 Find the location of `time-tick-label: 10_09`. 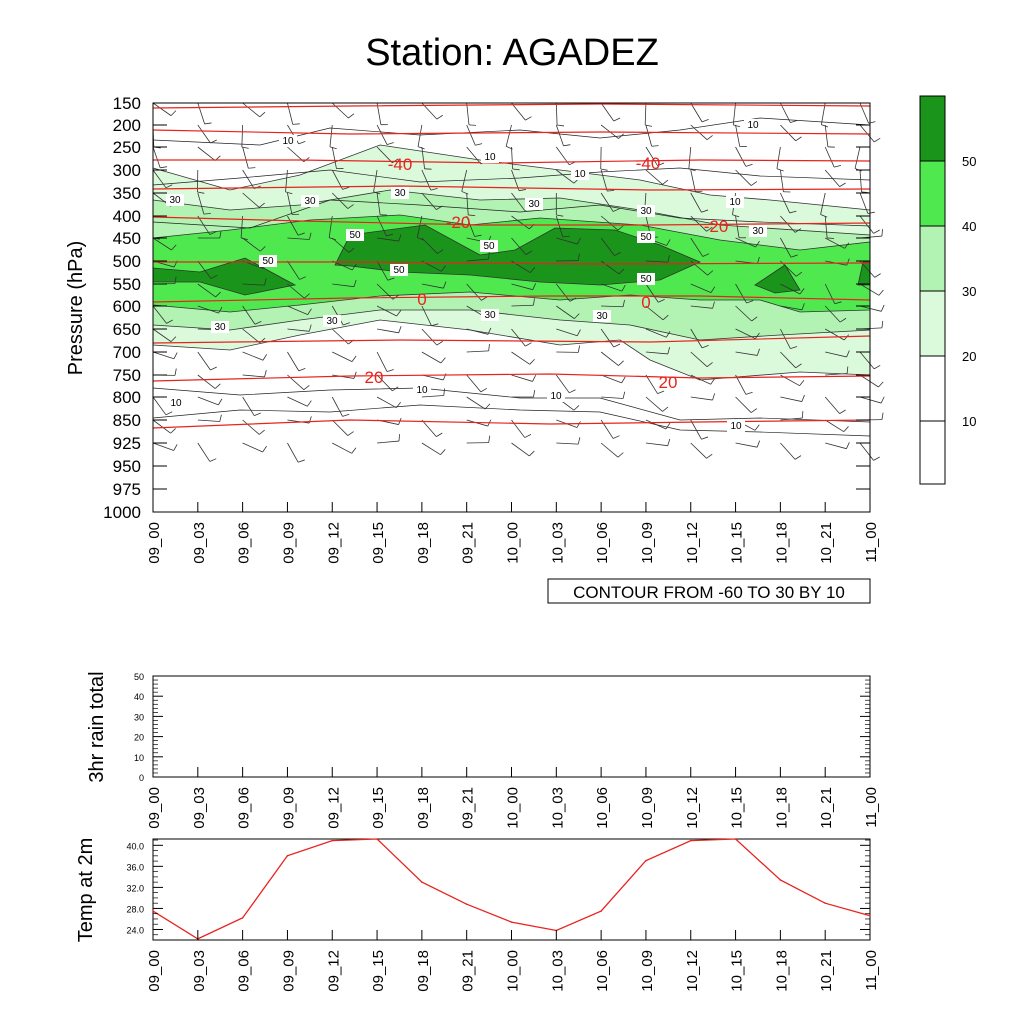

time-tick-label: 10_09 is located at coordinates (647, 971).